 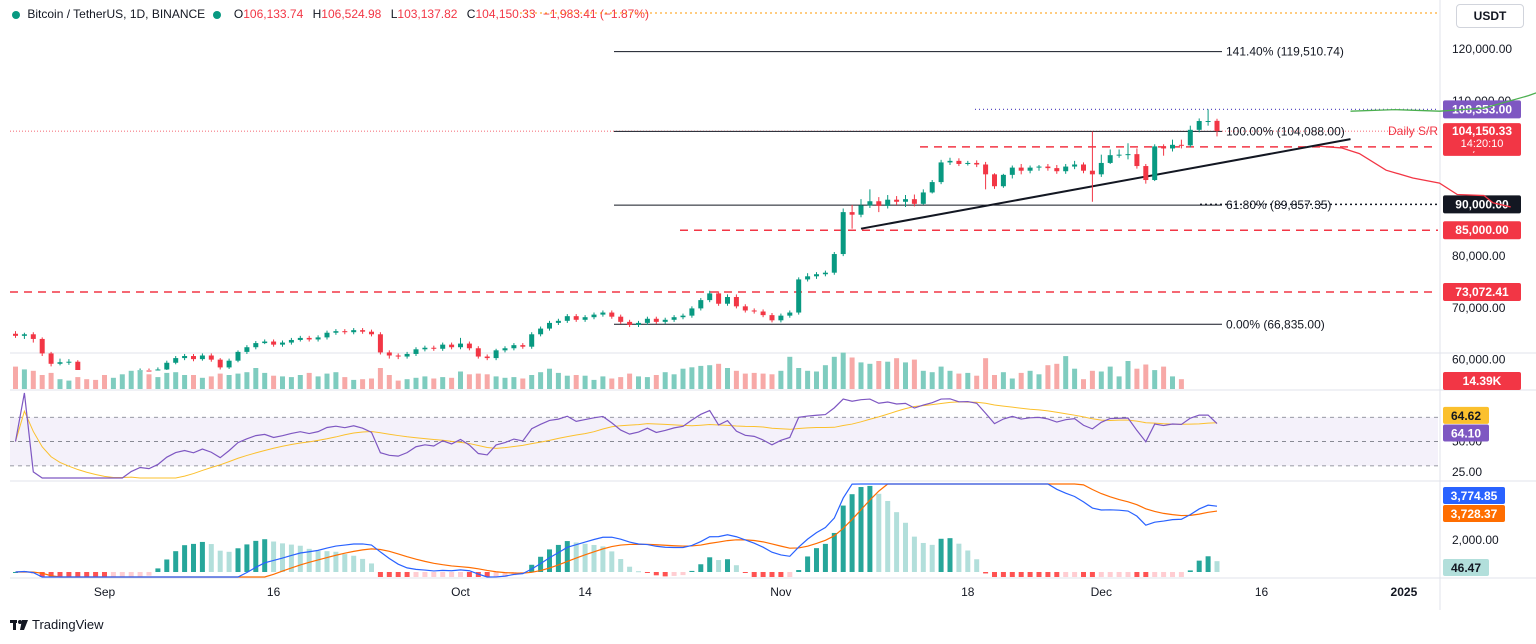 What do you see at coordinates (1474, 495) in the screenshot?
I see `macd-tag` at bounding box center [1474, 495].